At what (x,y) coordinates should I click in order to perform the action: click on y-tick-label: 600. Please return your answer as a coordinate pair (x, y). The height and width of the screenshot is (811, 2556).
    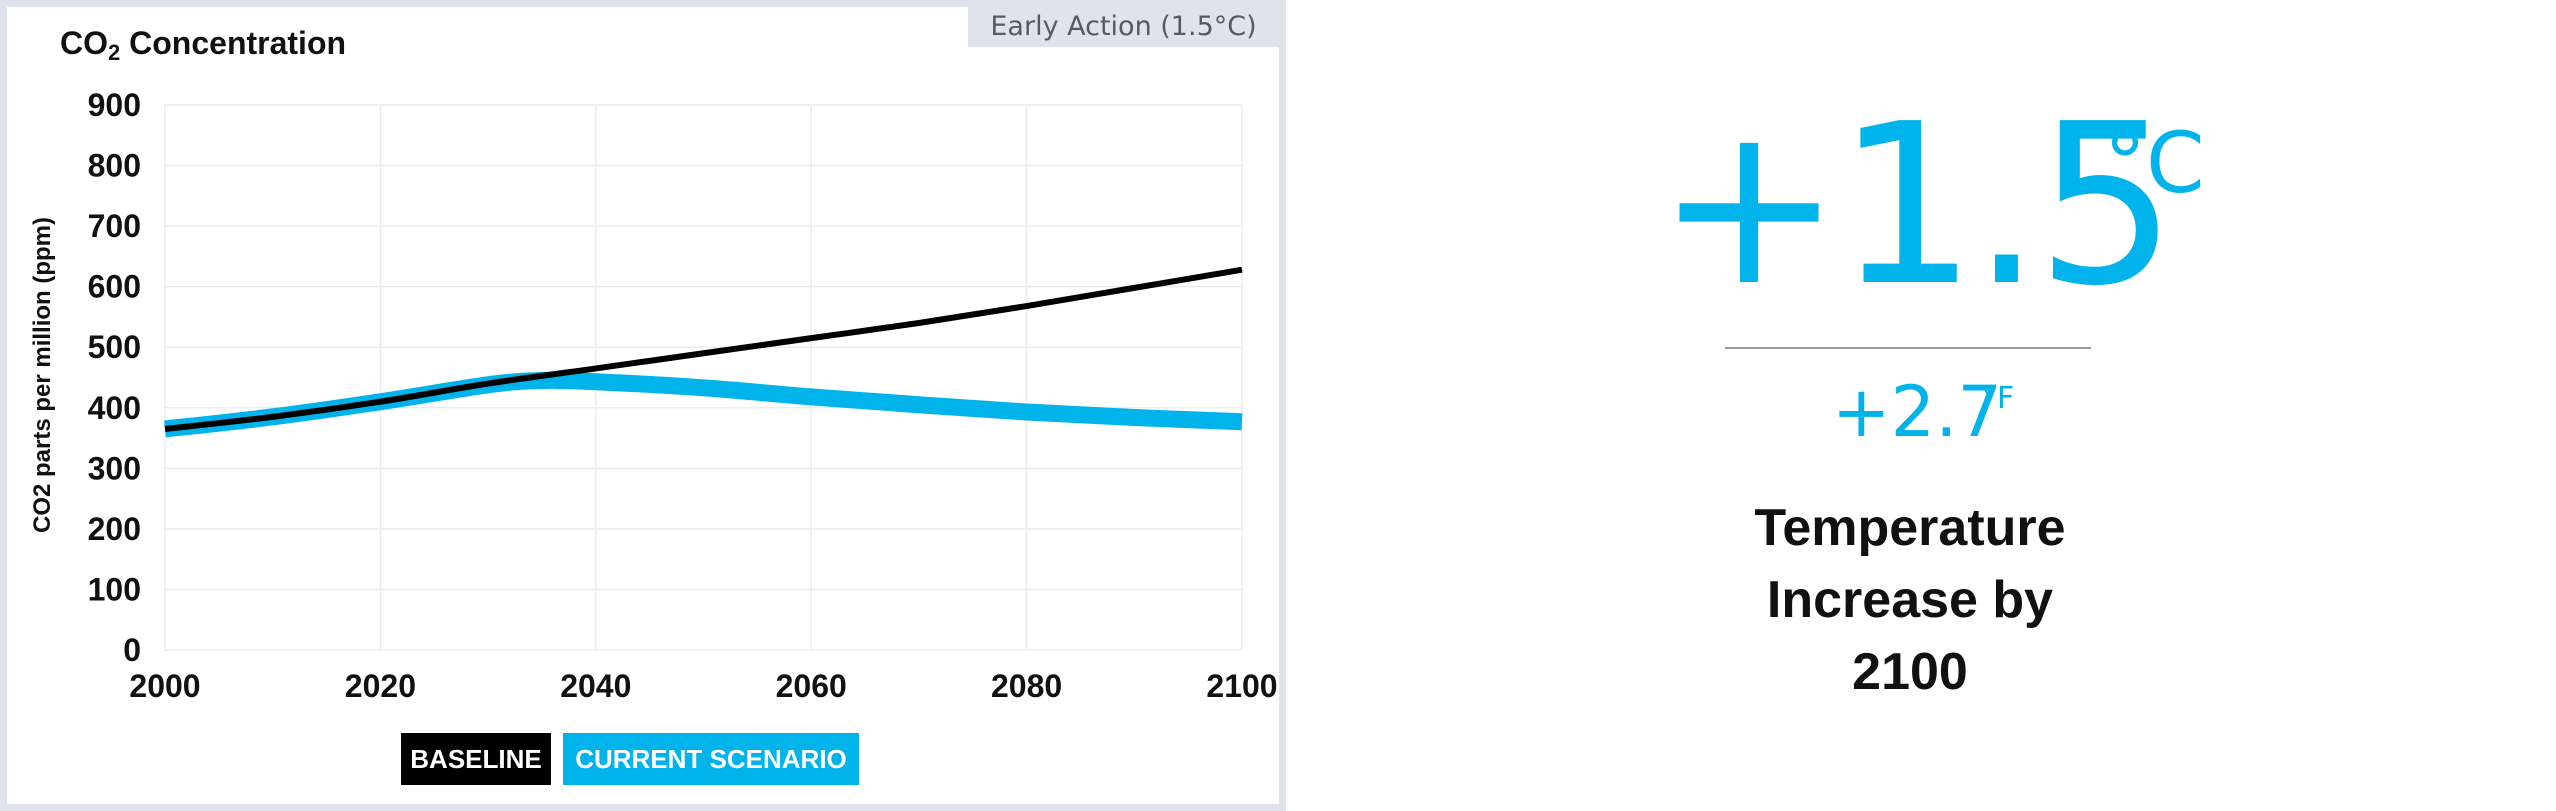
    Looking at the image, I should click on (114, 287).